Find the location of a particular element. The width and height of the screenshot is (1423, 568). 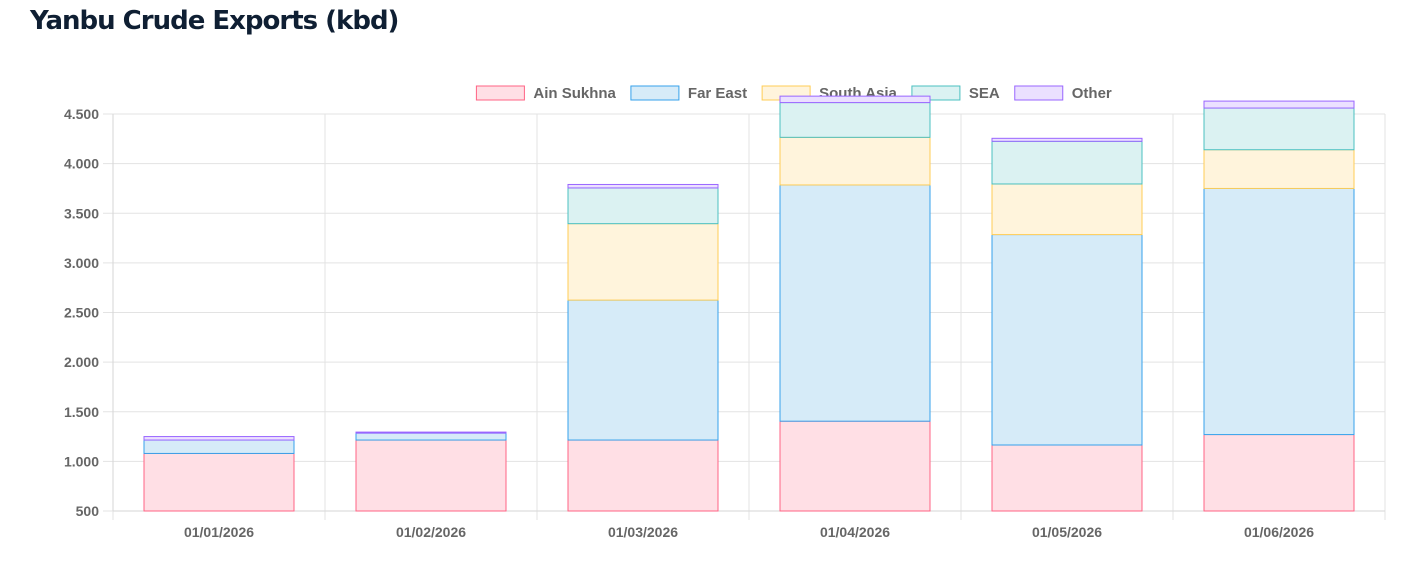

legend-item: Other is located at coordinates (1063, 93).